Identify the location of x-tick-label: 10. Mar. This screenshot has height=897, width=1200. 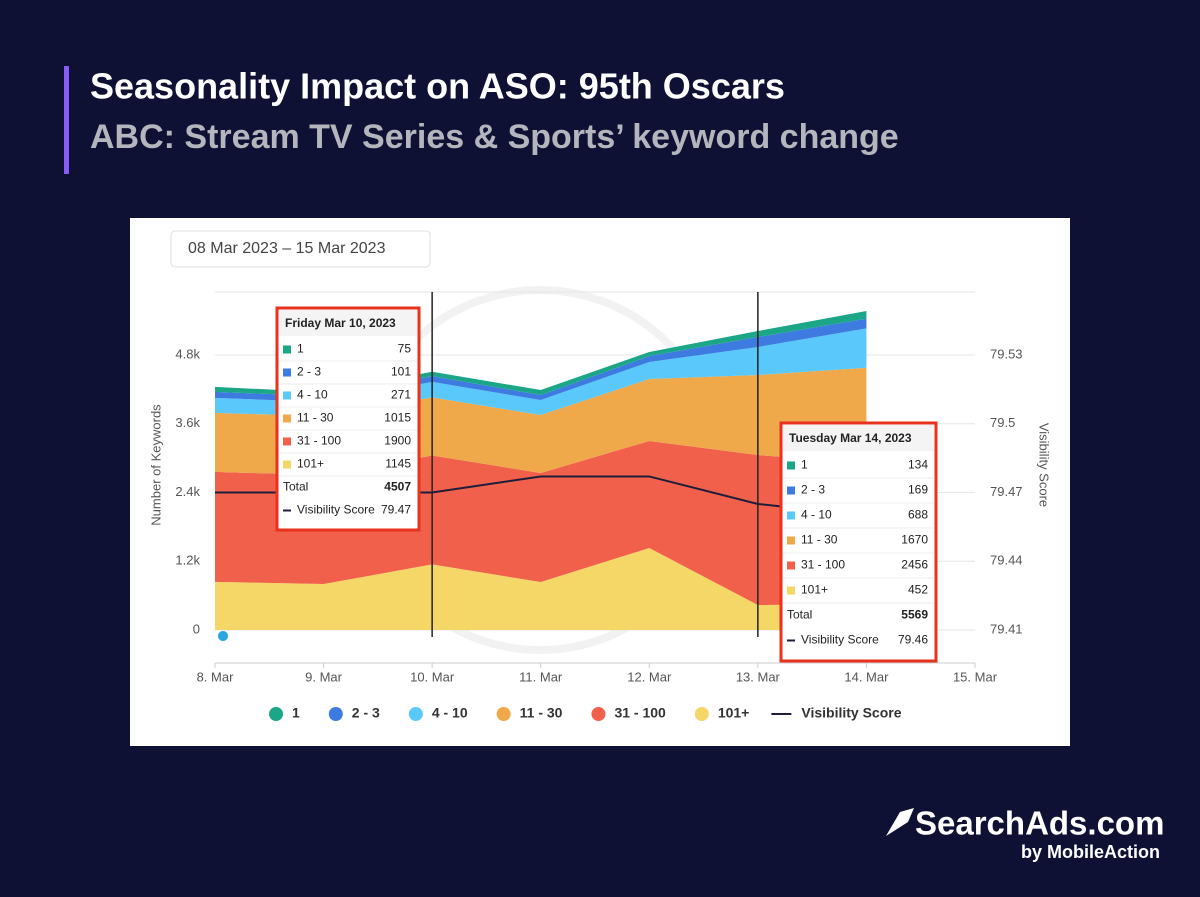
(432, 676).